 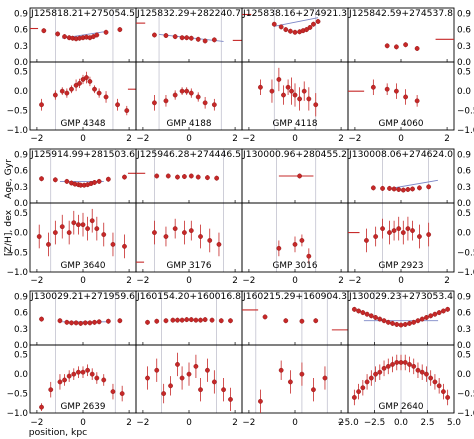 I want to click on right-zh-tick: −0.5, so click(x=465, y=395).